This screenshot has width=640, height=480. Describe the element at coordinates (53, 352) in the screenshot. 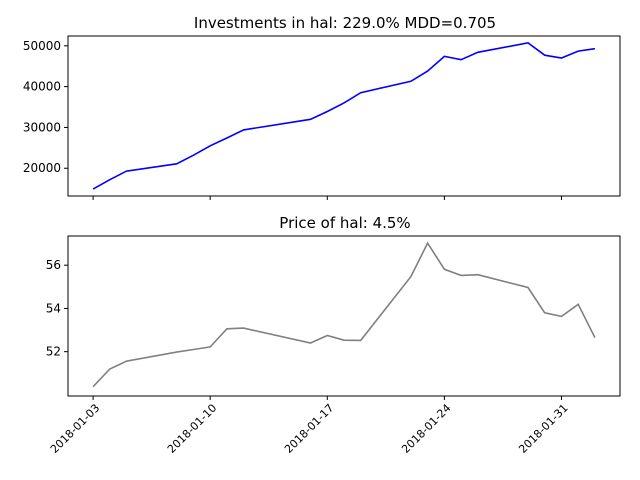

I see `price-ytick-label: 52` at that location.